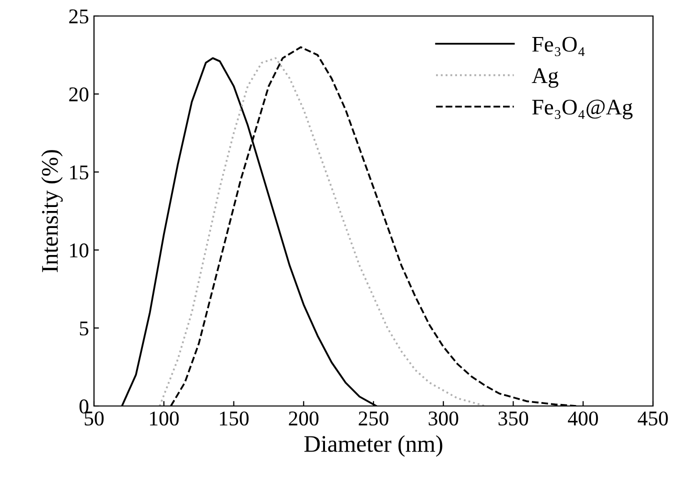 The image size is (674, 494). Describe the element at coordinates (545, 78) in the screenshot. I see `legend-label: Ag` at that location.